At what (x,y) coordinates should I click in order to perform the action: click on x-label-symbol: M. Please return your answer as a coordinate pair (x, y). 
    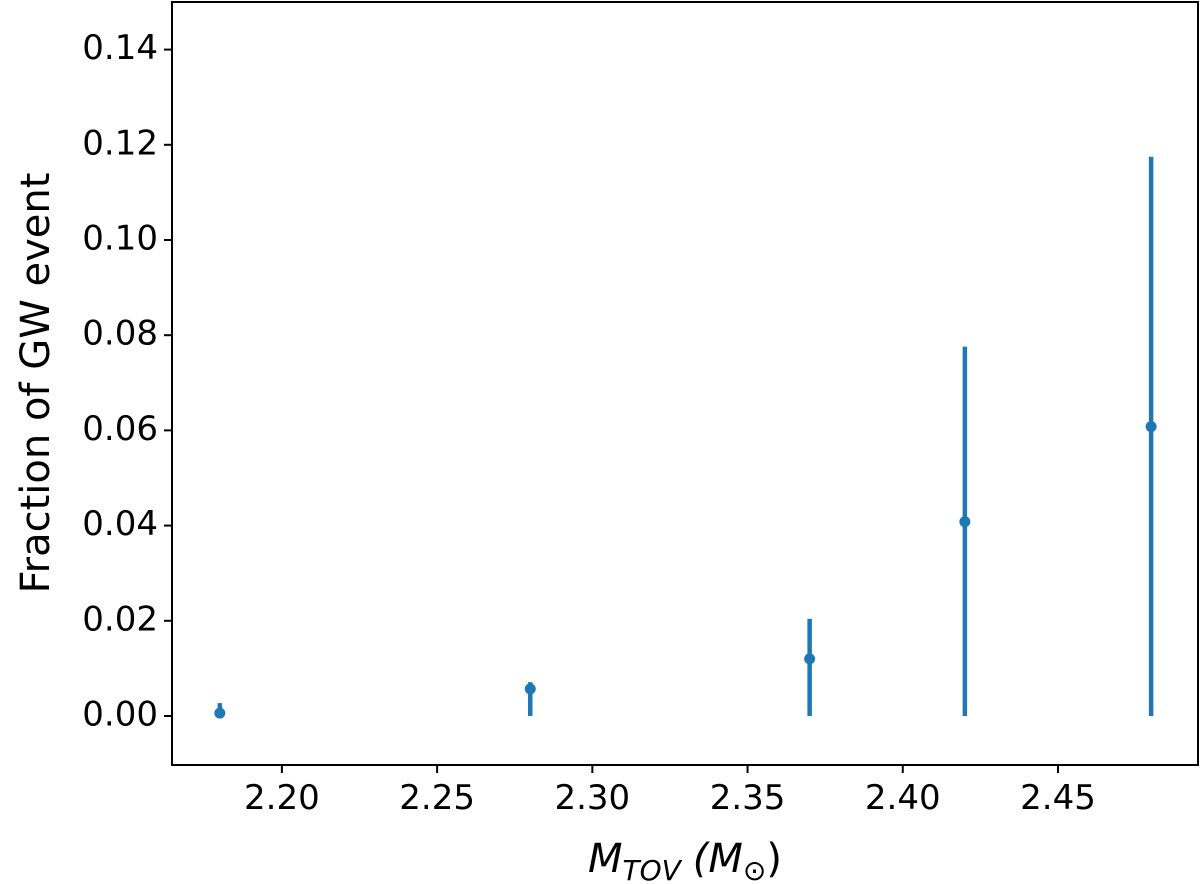
    Looking at the image, I should click on (605, 859).